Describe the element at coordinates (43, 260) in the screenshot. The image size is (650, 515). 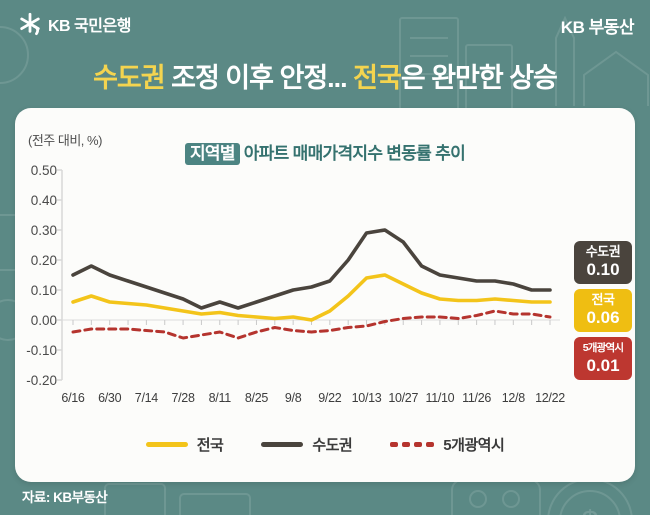
I see `y-axis-tick-label: 0.20` at that location.